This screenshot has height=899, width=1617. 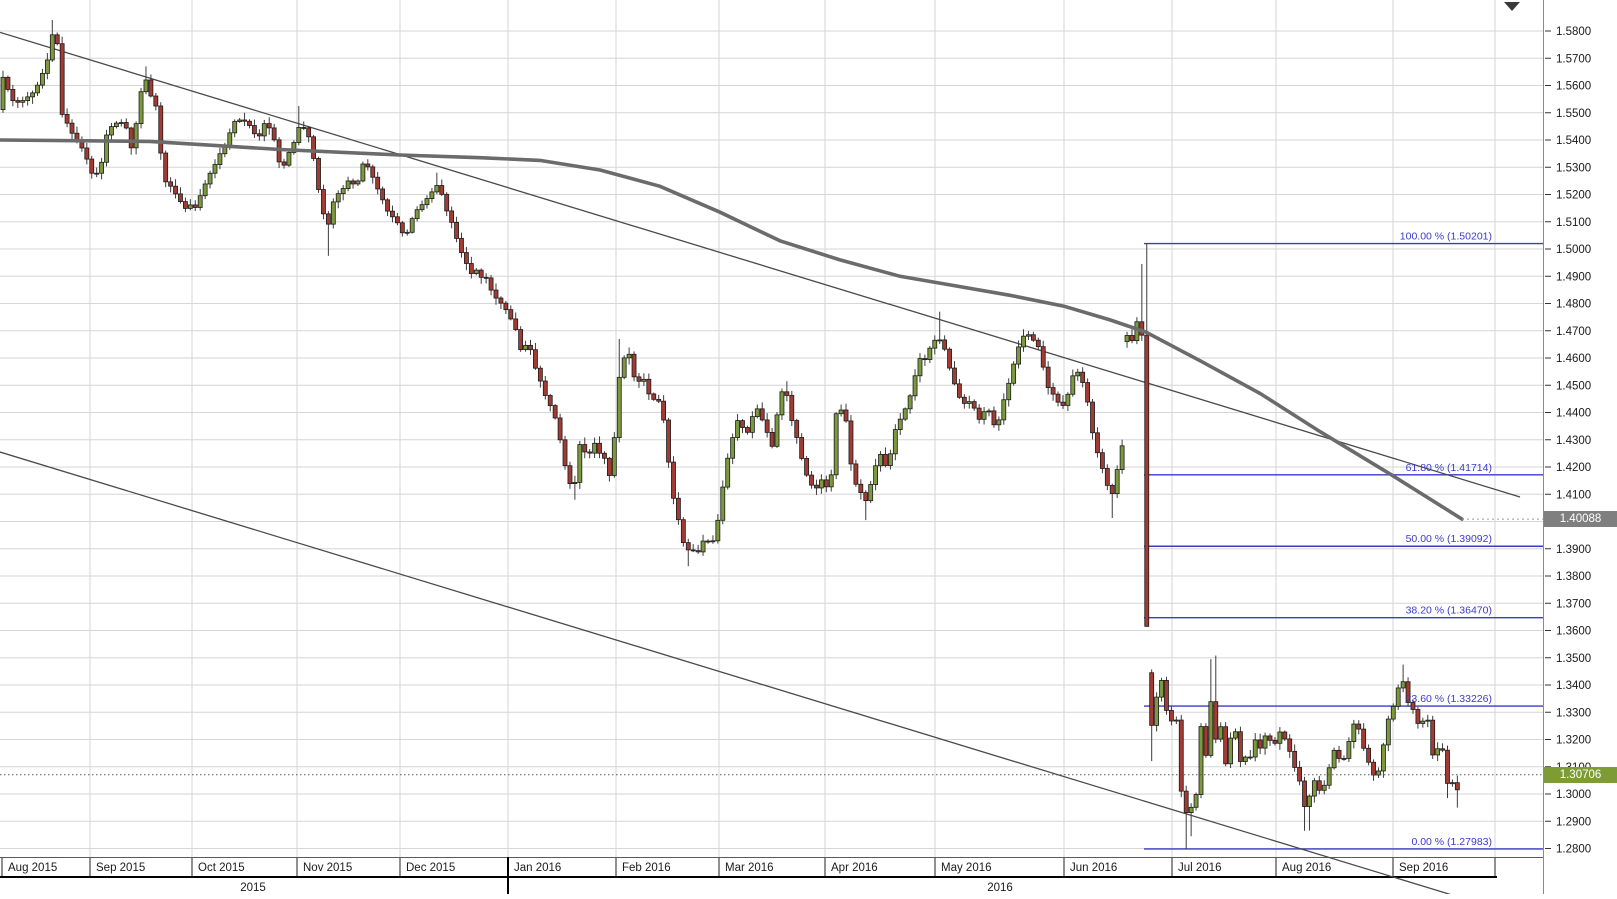 What do you see at coordinates (1573, 250) in the screenshot?
I see `price-label: 1.5000` at bounding box center [1573, 250].